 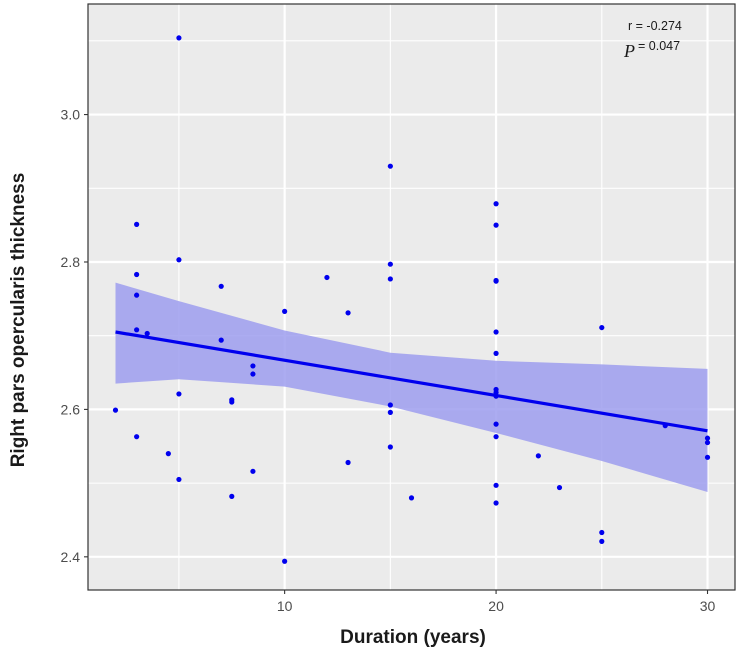 I want to click on y-tick-label: 2.4, so click(x=71, y=557).